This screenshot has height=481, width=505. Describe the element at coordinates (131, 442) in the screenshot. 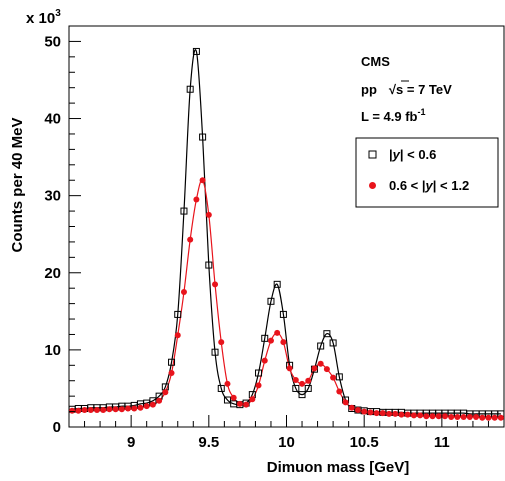

I see `x-tick-label: 9` at that location.